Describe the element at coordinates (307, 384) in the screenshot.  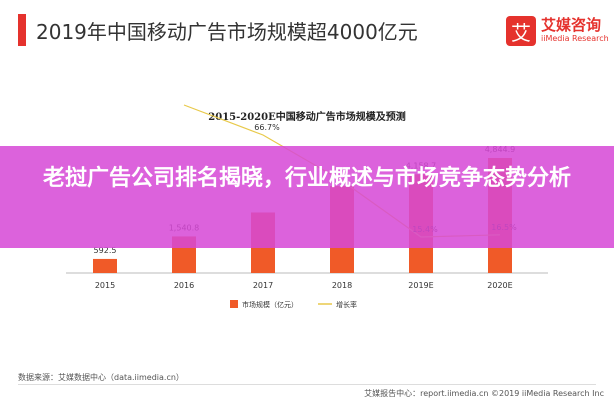
I see `footer-divider` at that location.